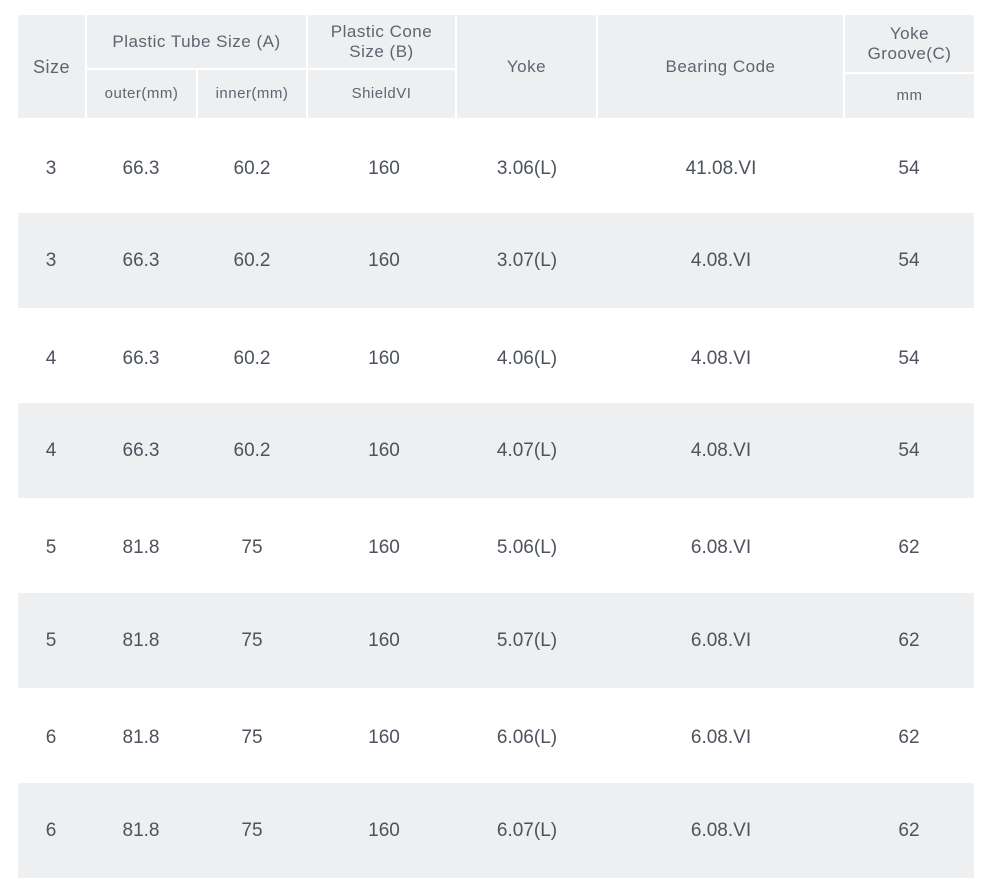 The image size is (991, 893). I want to click on table-row: 4 66.3 60.2 160 4.06(L) 4.08.VI 54, so click(496, 358).